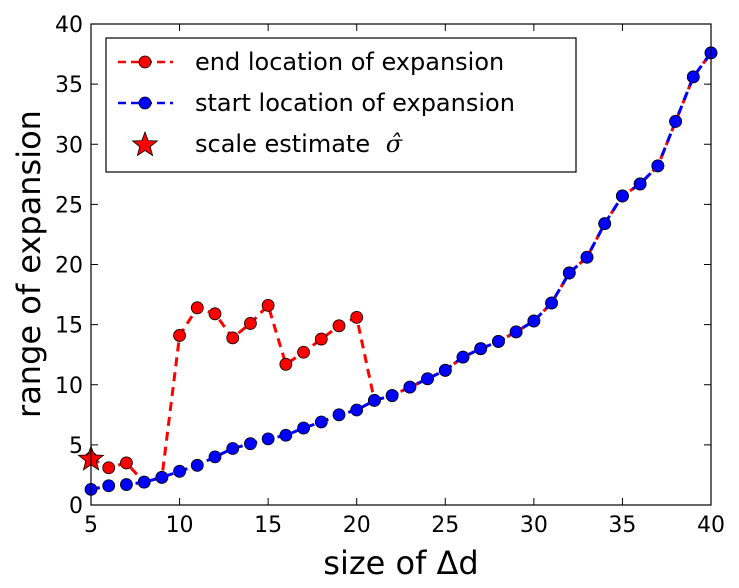 The width and height of the screenshot is (739, 588). What do you see at coordinates (349, 62) in the screenshot?
I see `legend-label-end: end location of expansion` at bounding box center [349, 62].